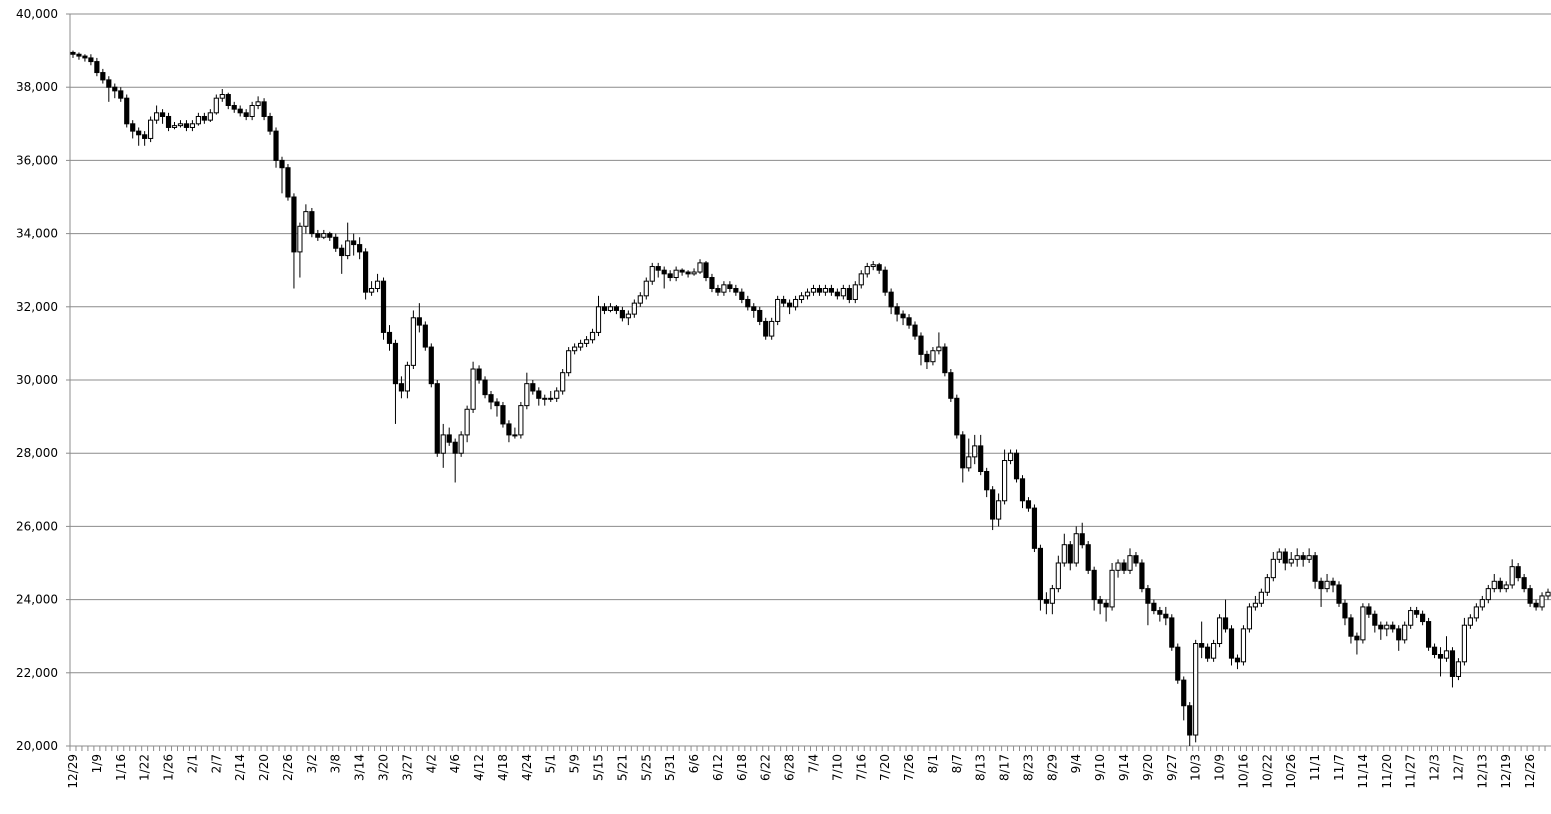 This screenshot has height=814, width=1551. What do you see at coordinates (1506, 771) in the screenshot?
I see `x-tick-label: 12/19` at bounding box center [1506, 771].